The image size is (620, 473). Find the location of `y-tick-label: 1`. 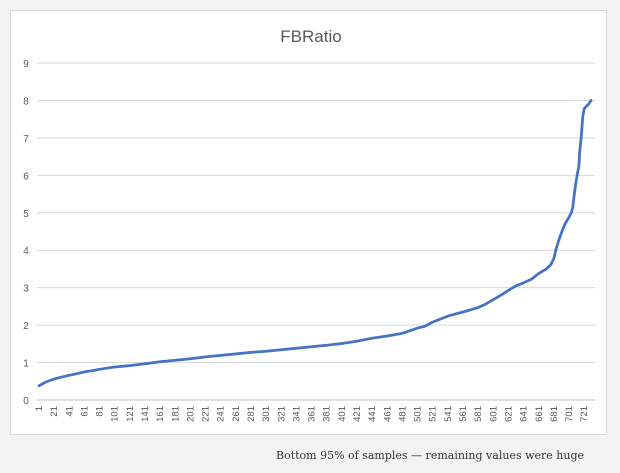

y-tick-label: 1 is located at coordinates (26, 364).